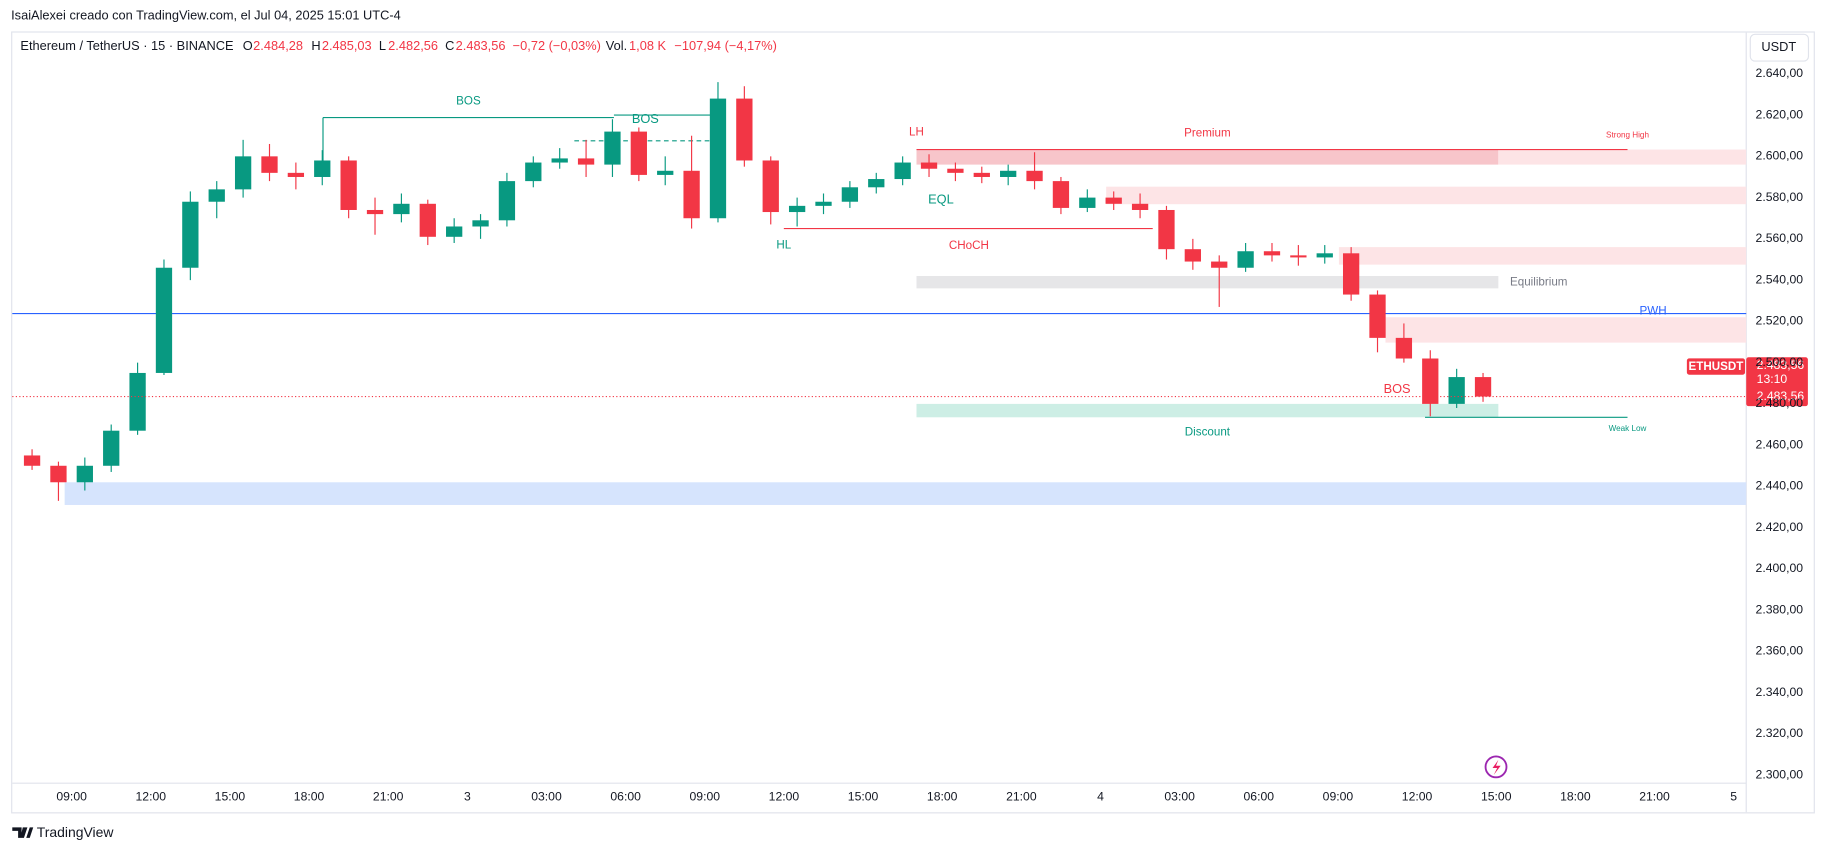 This screenshot has height=853, width=1826. Describe the element at coordinates (1780, 321) in the screenshot. I see `y-tick-label: 2.520,00` at that location.